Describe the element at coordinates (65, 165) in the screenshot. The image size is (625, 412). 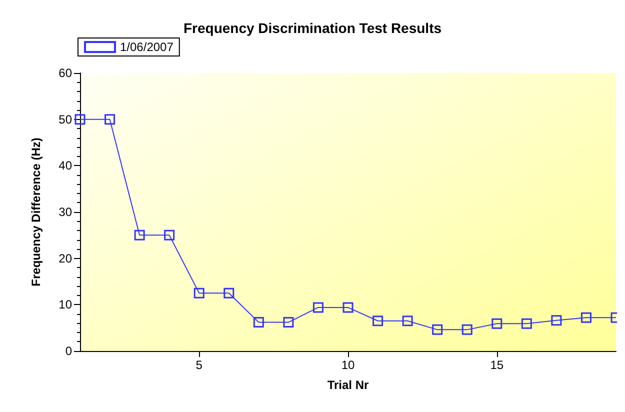
I see `y-tick-label: 40` at that location.